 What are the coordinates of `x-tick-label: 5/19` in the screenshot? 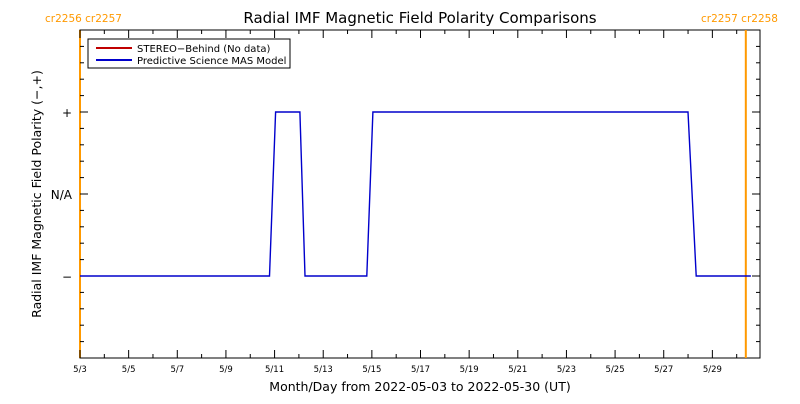 It's located at (469, 370).